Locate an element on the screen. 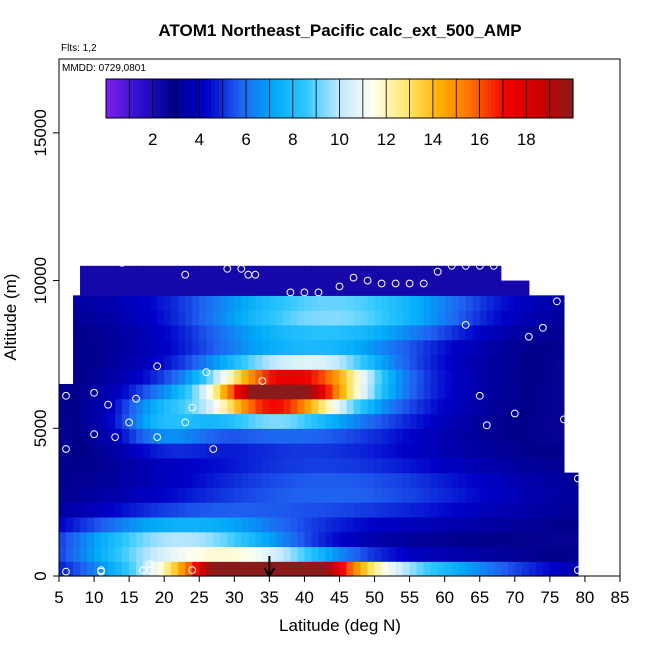 The height and width of the screenshot is (650, 650). y-tick-label: 15000 is located at coordinates (40, 132).